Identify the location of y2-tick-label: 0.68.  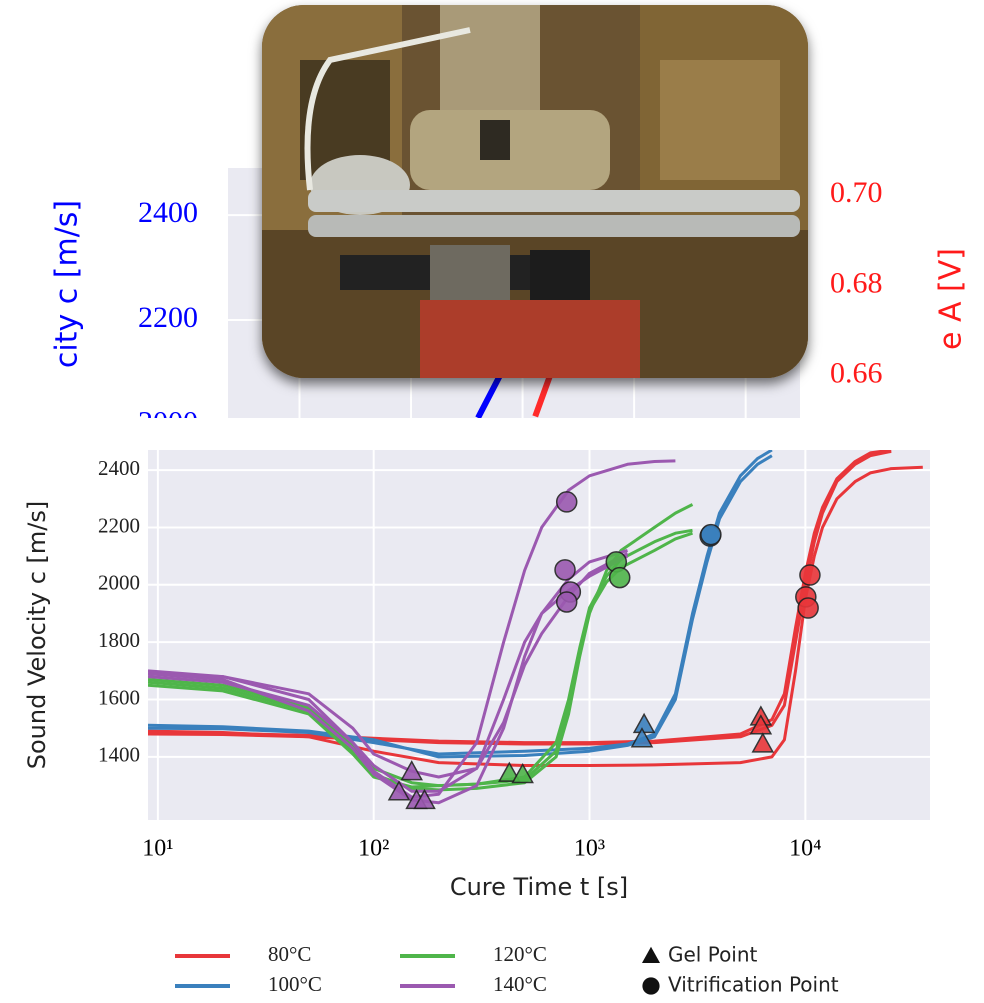
(856, 282).